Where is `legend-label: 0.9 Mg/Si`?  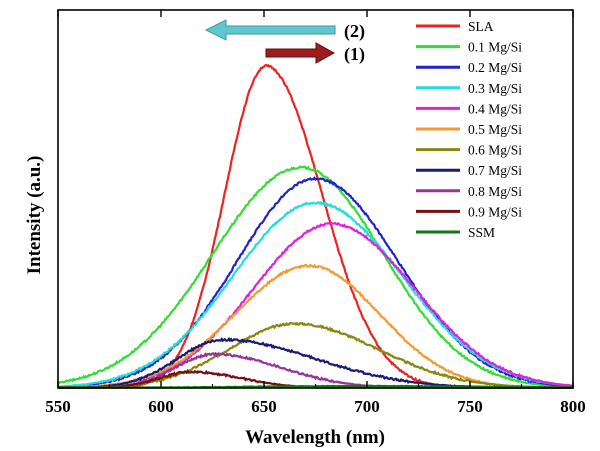 legend-label: 0.9 Mg/Si is located at coordinates (495, 211).